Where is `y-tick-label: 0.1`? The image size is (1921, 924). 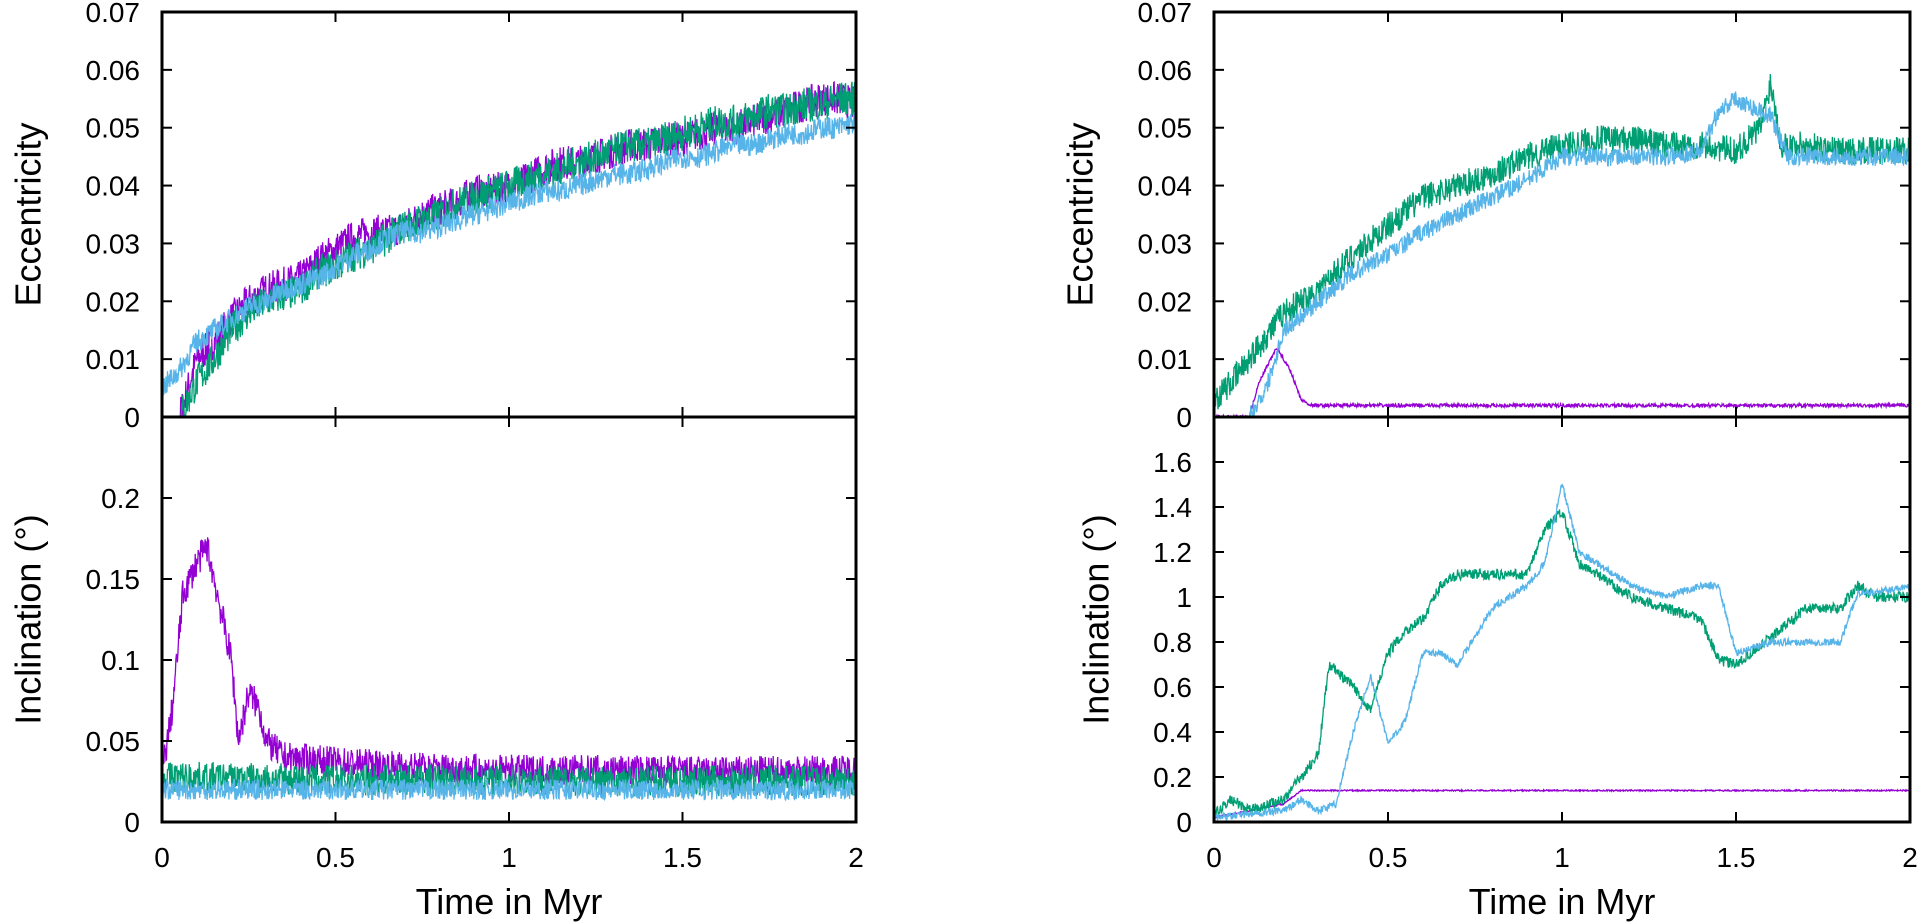
y-tick-label: 0.1 is located at coordinates (120, 660).